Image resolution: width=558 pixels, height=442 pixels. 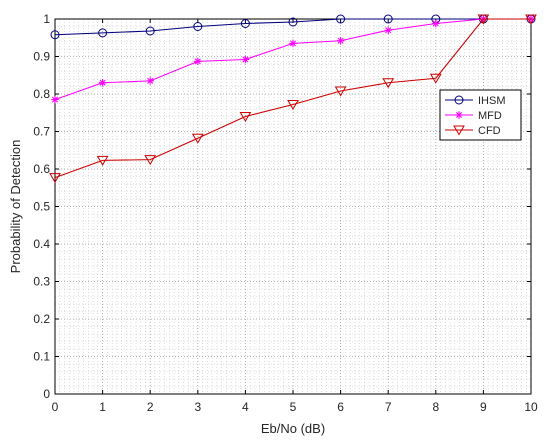 I want to click on legend-label: MFD, so click(x=490, y=116).